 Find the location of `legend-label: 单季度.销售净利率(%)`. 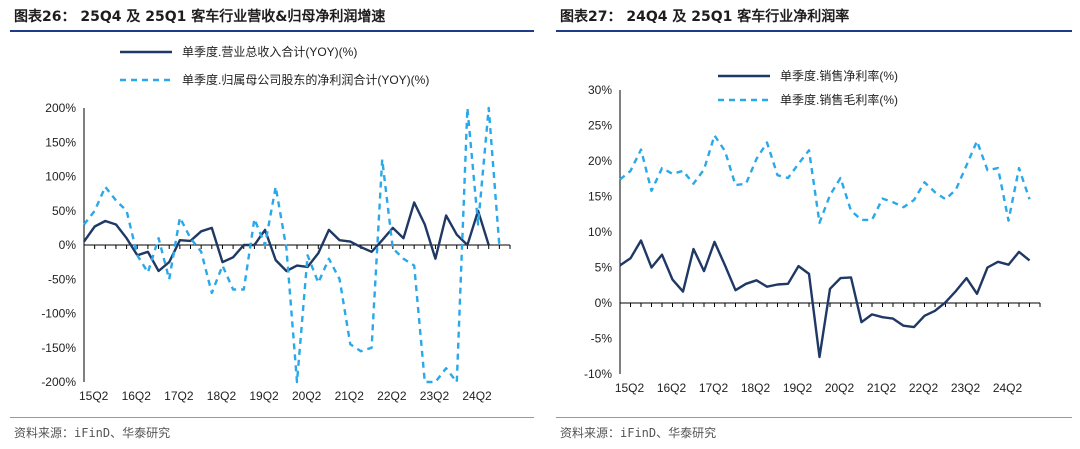

legend-label: 单季度.销售净利率(%) is located at coordinates (839, 75).